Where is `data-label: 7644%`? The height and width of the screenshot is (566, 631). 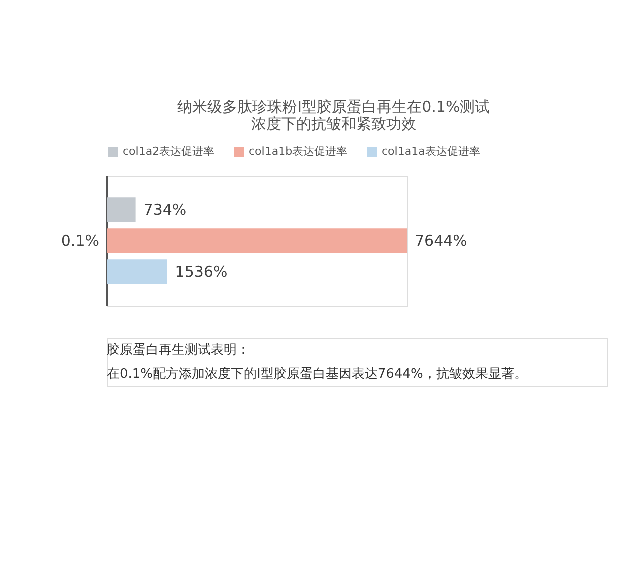
data-label: 7644% is located at coordinates (441, 241).